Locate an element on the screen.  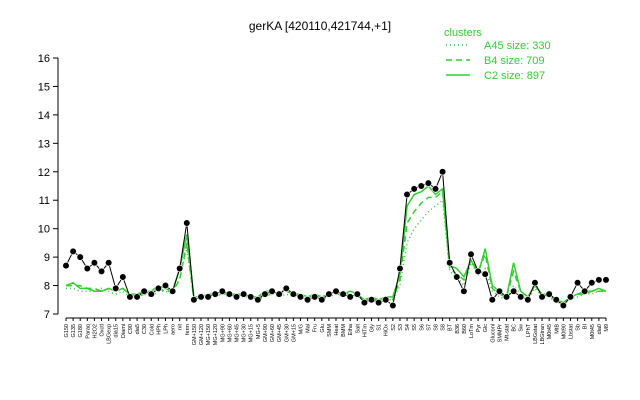
x-tick-label: Glc is located at coordinates (486, 328).